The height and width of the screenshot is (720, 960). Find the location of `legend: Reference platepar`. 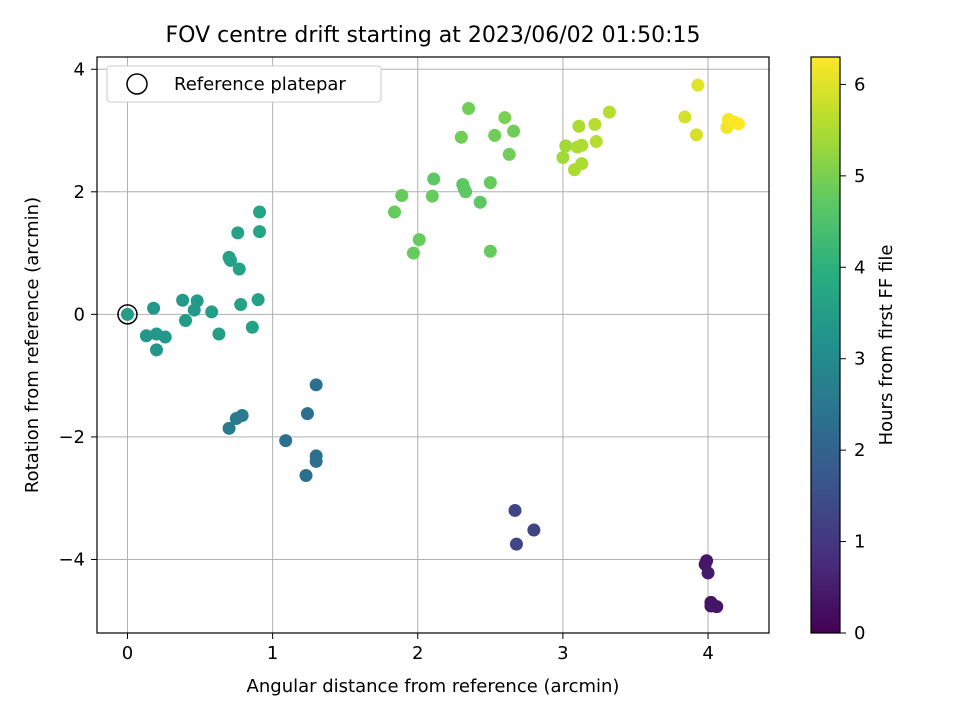

legend: Reference platepar is located at coordinates (244, 84).